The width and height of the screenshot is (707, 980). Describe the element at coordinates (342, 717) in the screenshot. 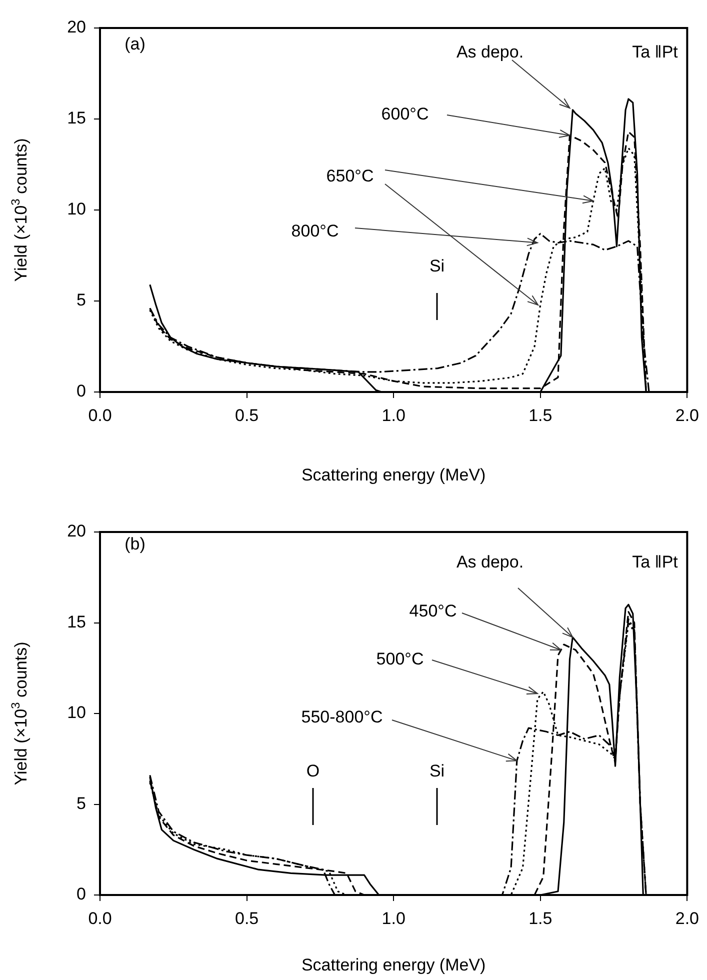

I see `annotation: 550-800°C` at that location.